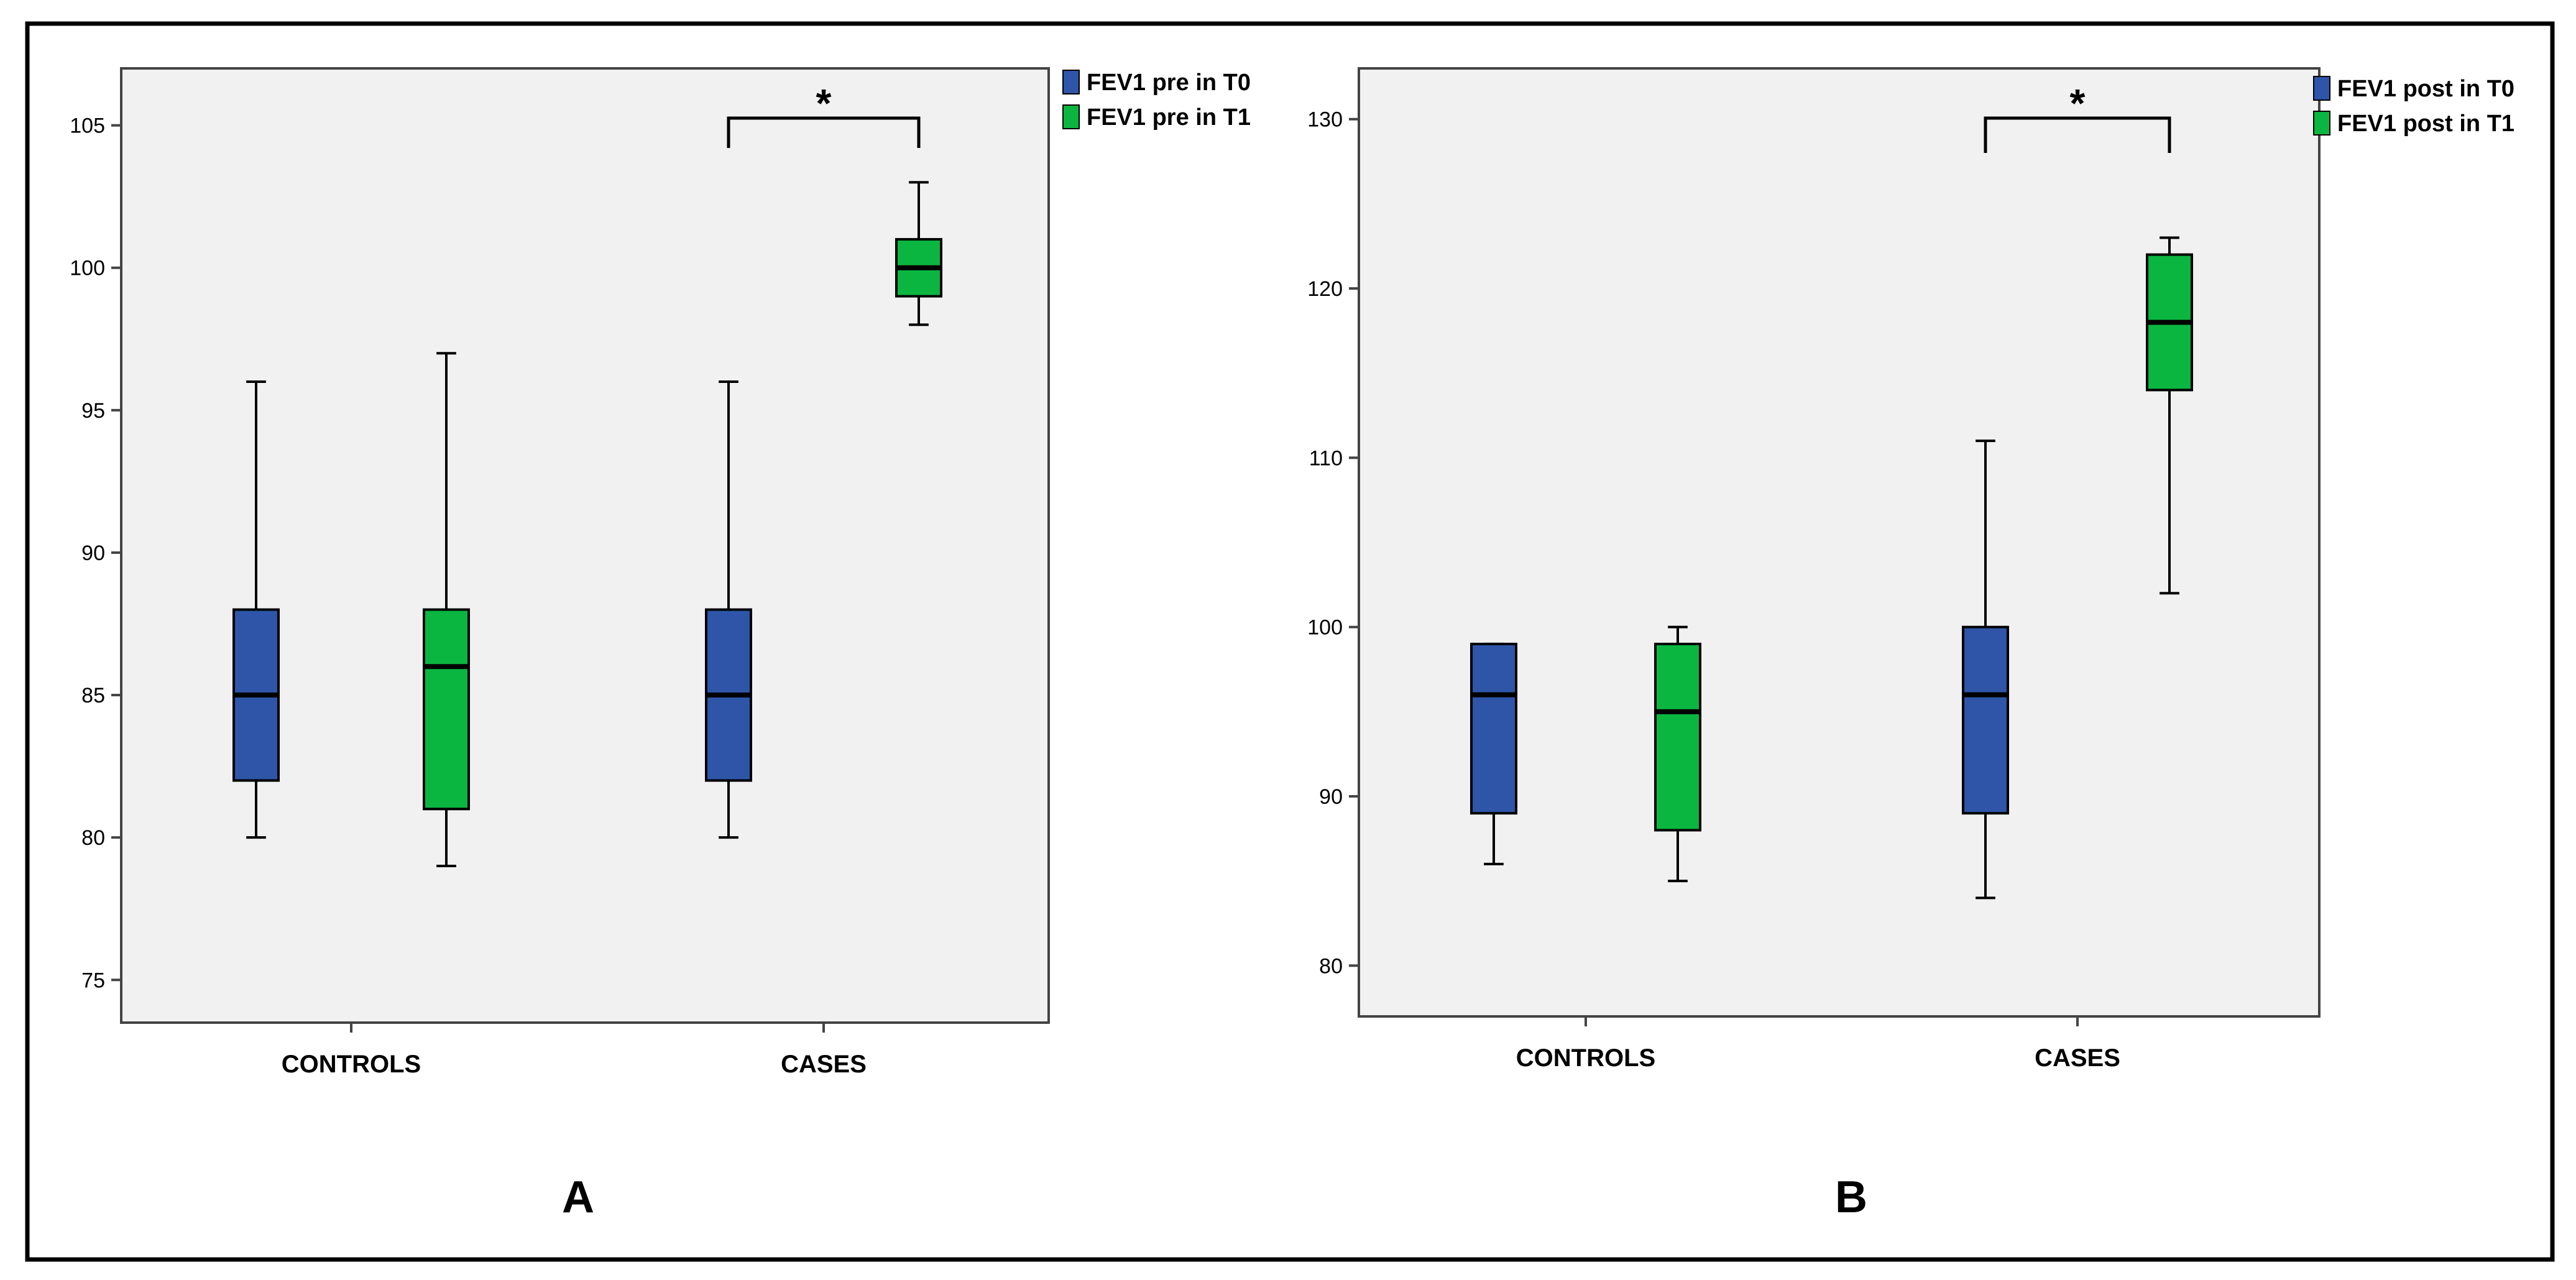 The image size is (2576, 1280). Describe the element at coordinates (93, 695) in the screenshot. I see `y-tick-label: 85` at that location.